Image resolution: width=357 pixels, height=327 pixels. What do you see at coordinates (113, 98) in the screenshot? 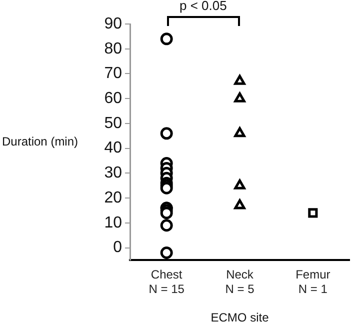
I see `y-tick-label: 60` at bounding box center [113, 98].